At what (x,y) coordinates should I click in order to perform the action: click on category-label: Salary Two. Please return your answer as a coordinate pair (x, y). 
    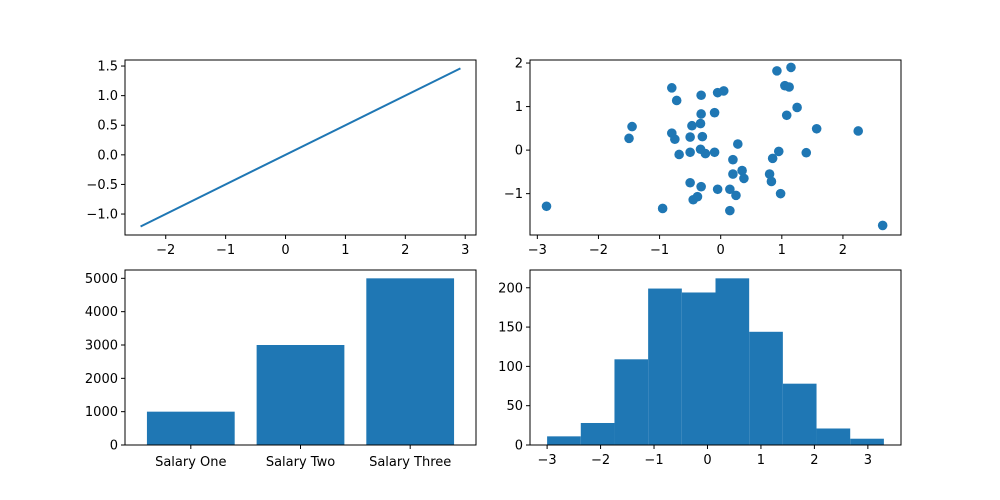
    Looking at the image, I should click on (300, 462).